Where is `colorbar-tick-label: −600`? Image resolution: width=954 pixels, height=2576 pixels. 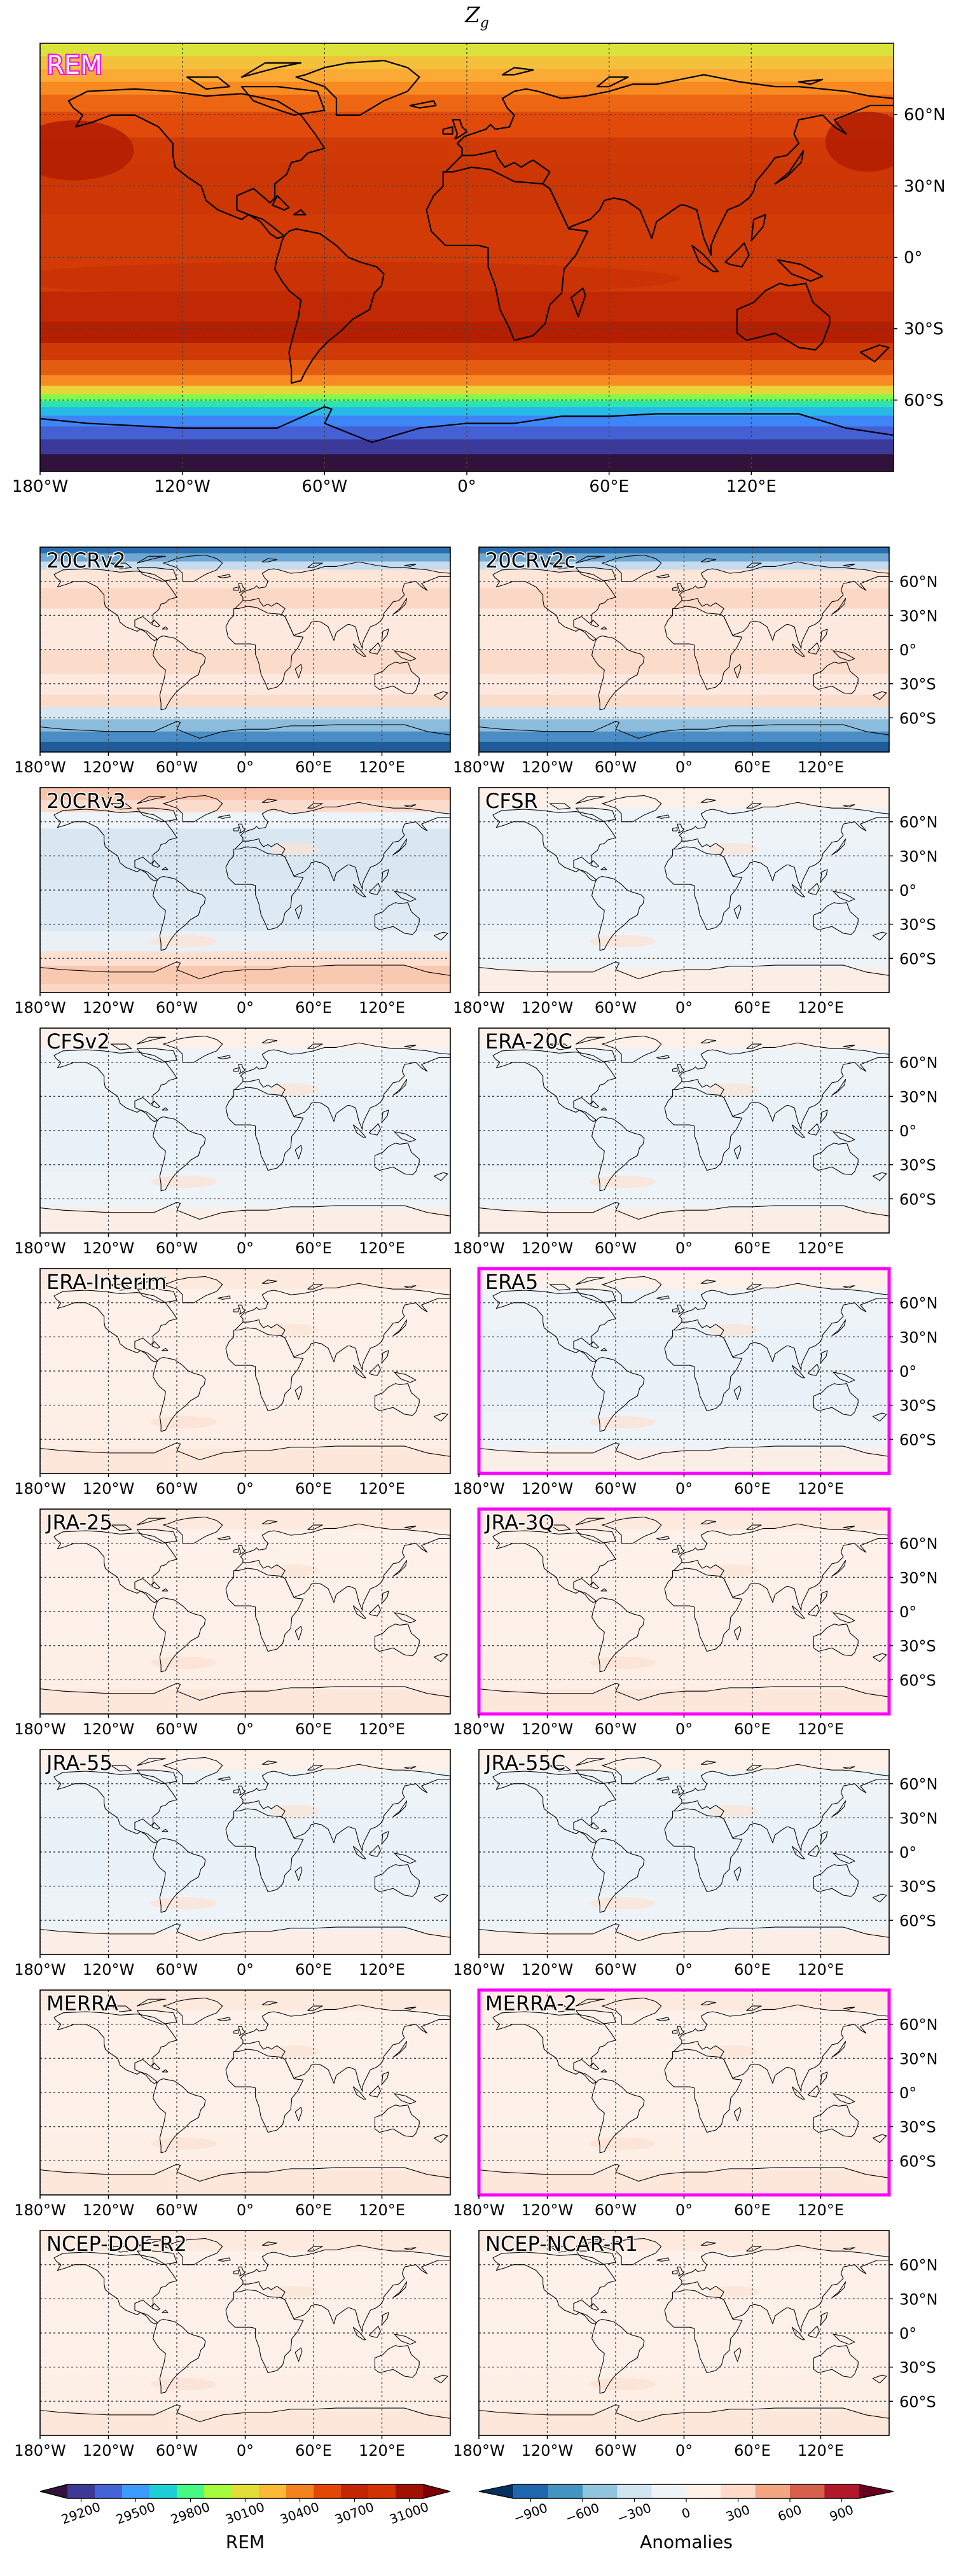 colorbar-tick-label: −600 is located at coordinates (583, 2513).